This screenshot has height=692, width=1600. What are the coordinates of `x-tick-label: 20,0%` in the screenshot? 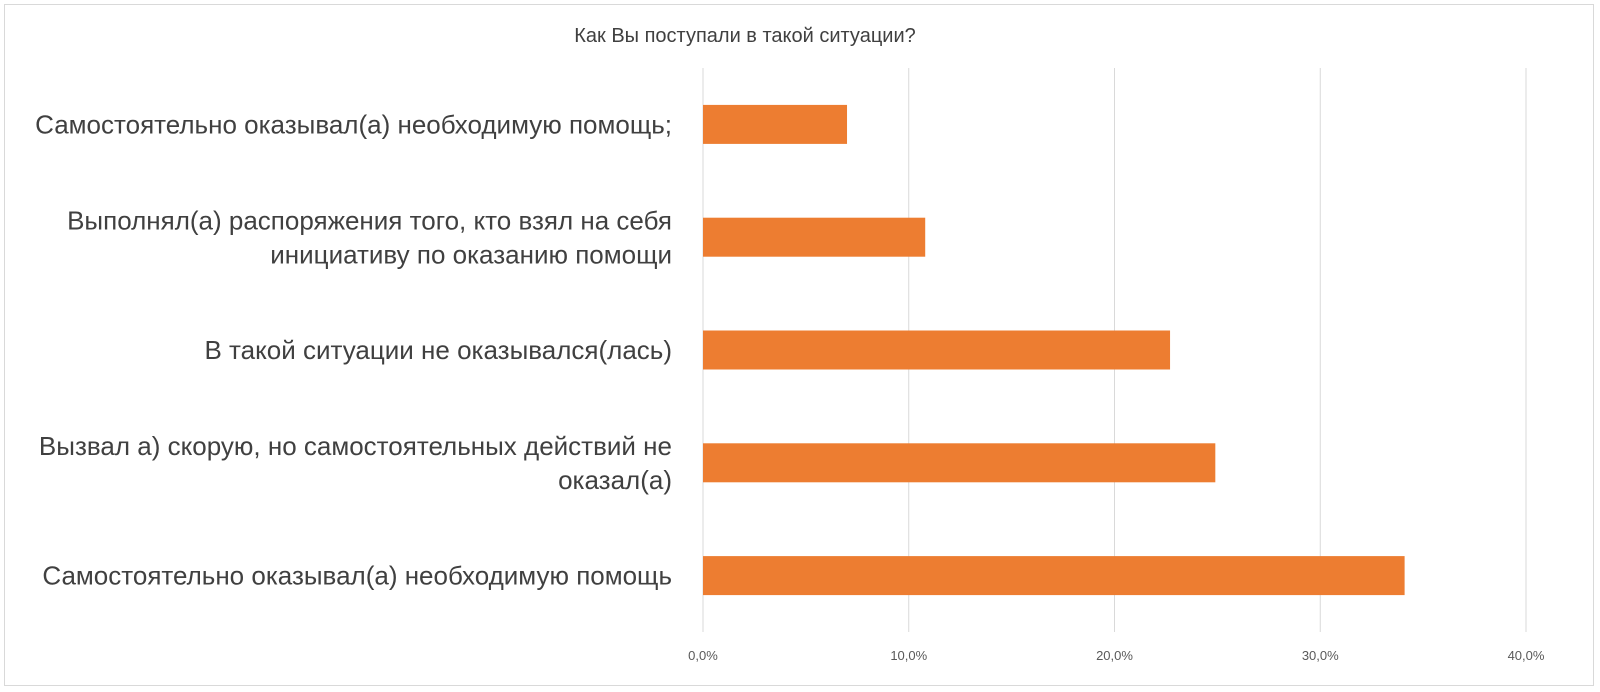 It's located at (1114, 655).